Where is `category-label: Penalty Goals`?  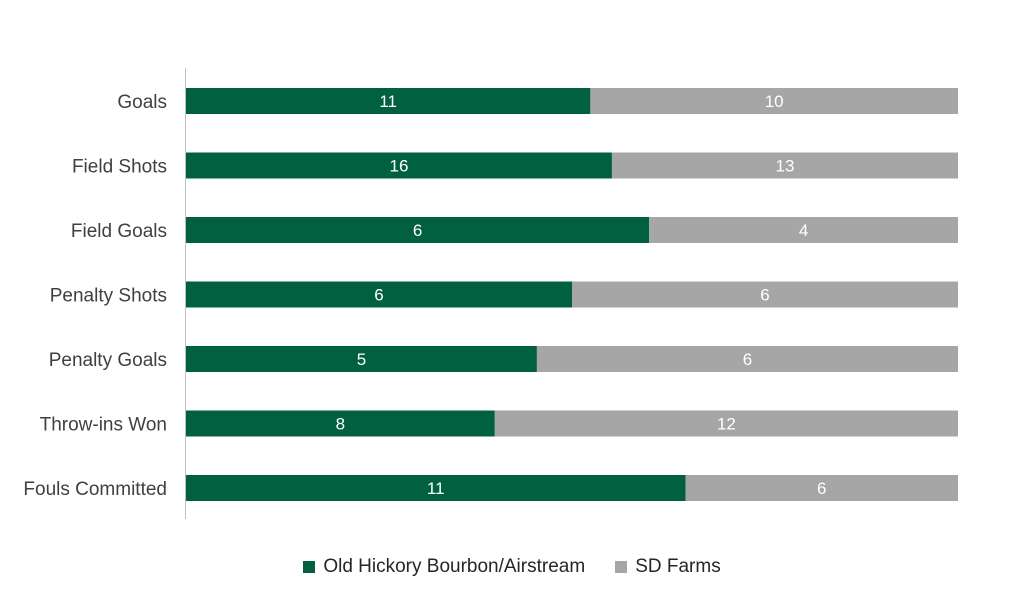 category-label: Penalty Goals is located at coordinates (108, 360).